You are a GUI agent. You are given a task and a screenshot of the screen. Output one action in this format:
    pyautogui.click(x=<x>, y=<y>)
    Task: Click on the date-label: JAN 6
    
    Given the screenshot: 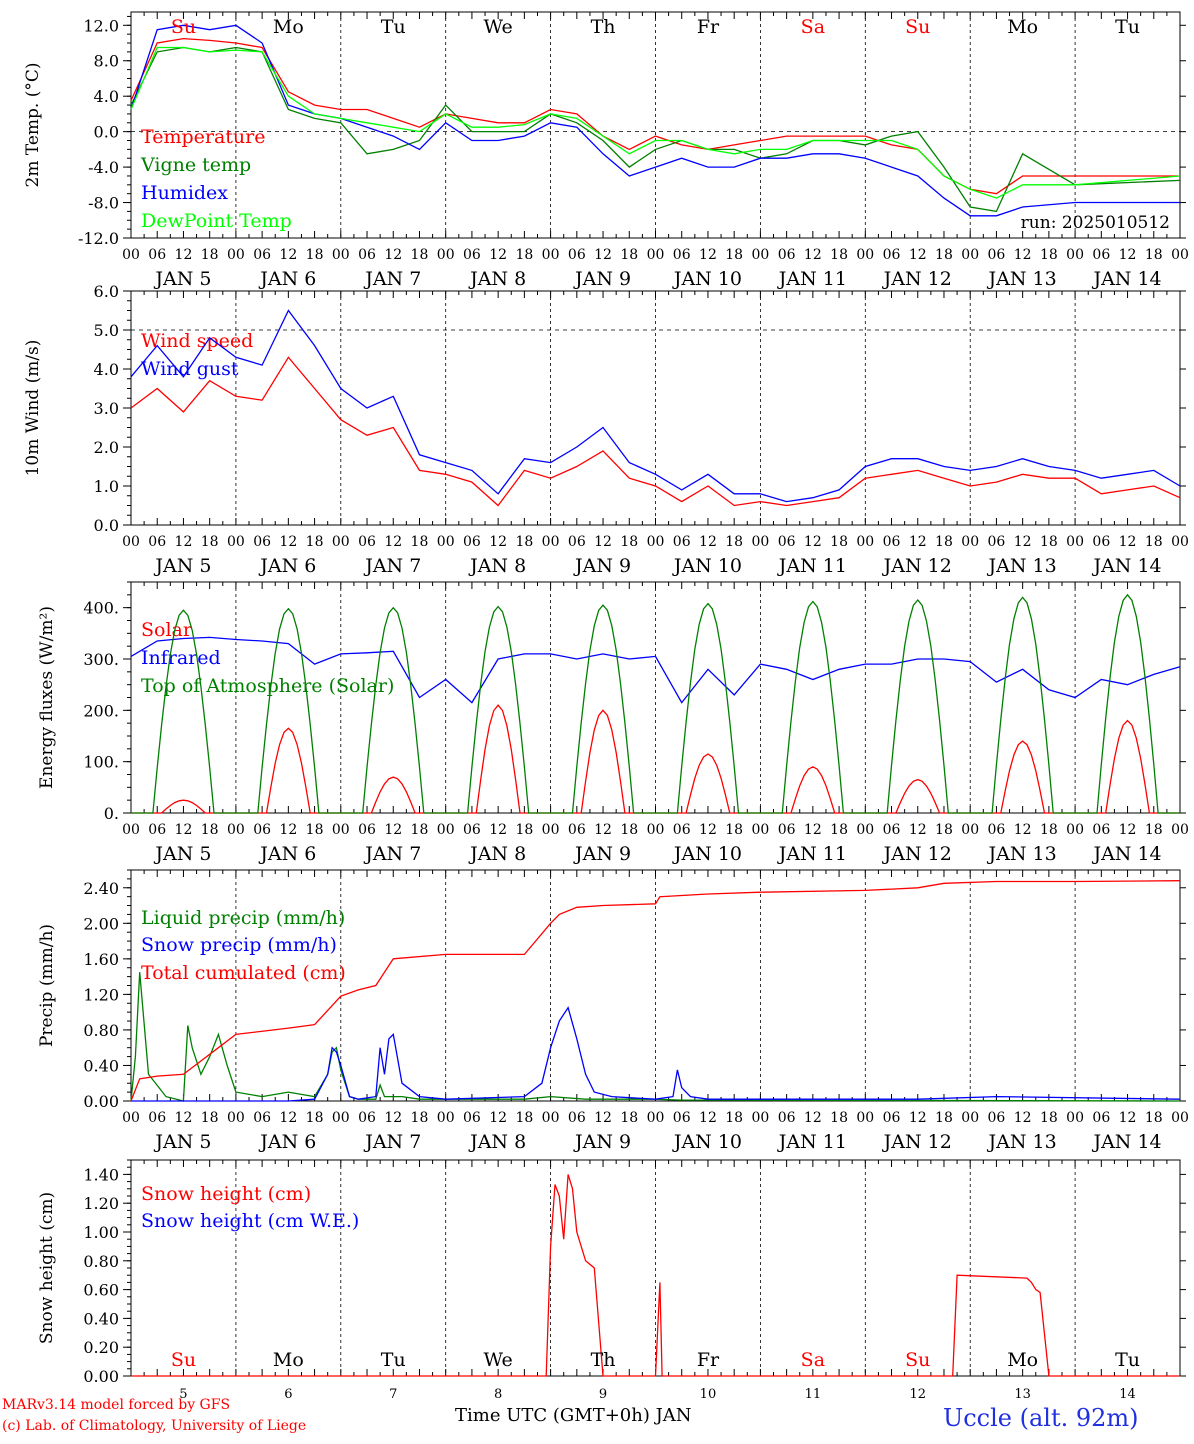 What is the action you would take?
    pyautogui.click(x=287, y=854)
    